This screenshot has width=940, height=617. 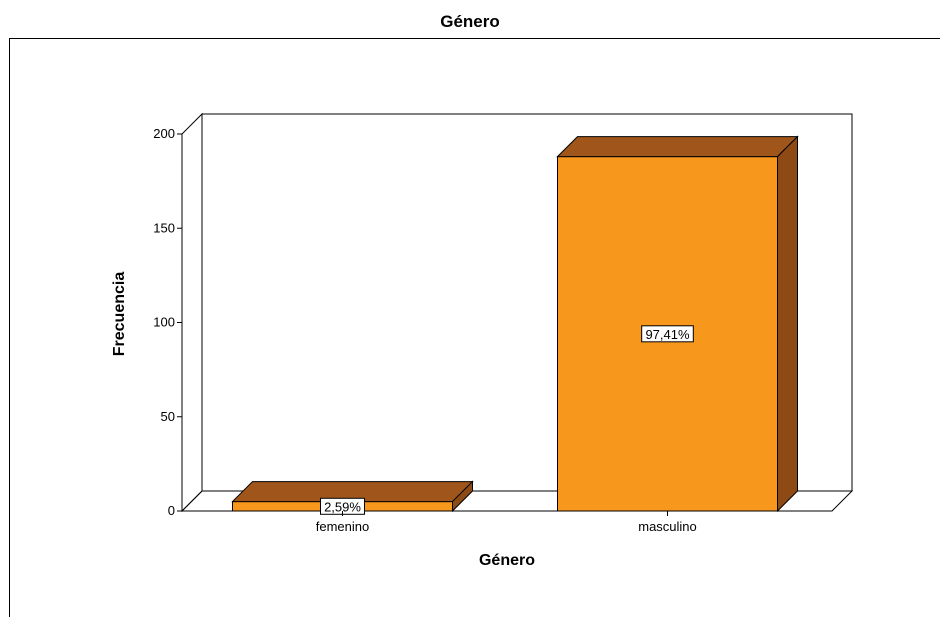 What do you see at coordinates (470, 21) in the screenshot?
I see `chart-title: Género` at bounding box center [470, 21].